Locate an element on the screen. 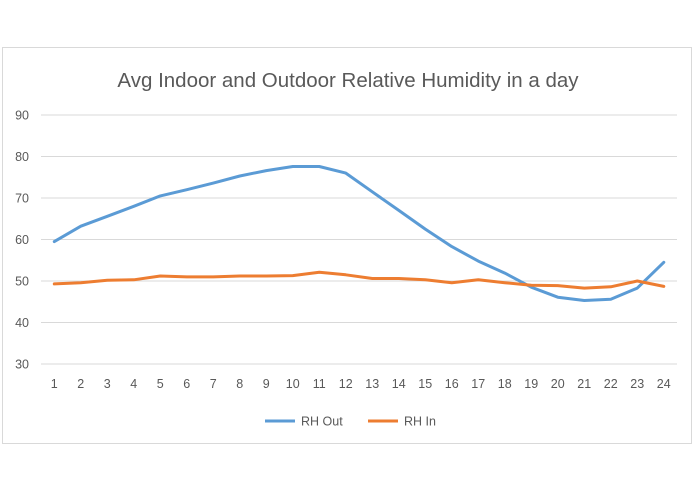 Image resolution: width=695 pixels, height=494 pixels. x-tick-label: 11 is located at coordinates (319, 384).